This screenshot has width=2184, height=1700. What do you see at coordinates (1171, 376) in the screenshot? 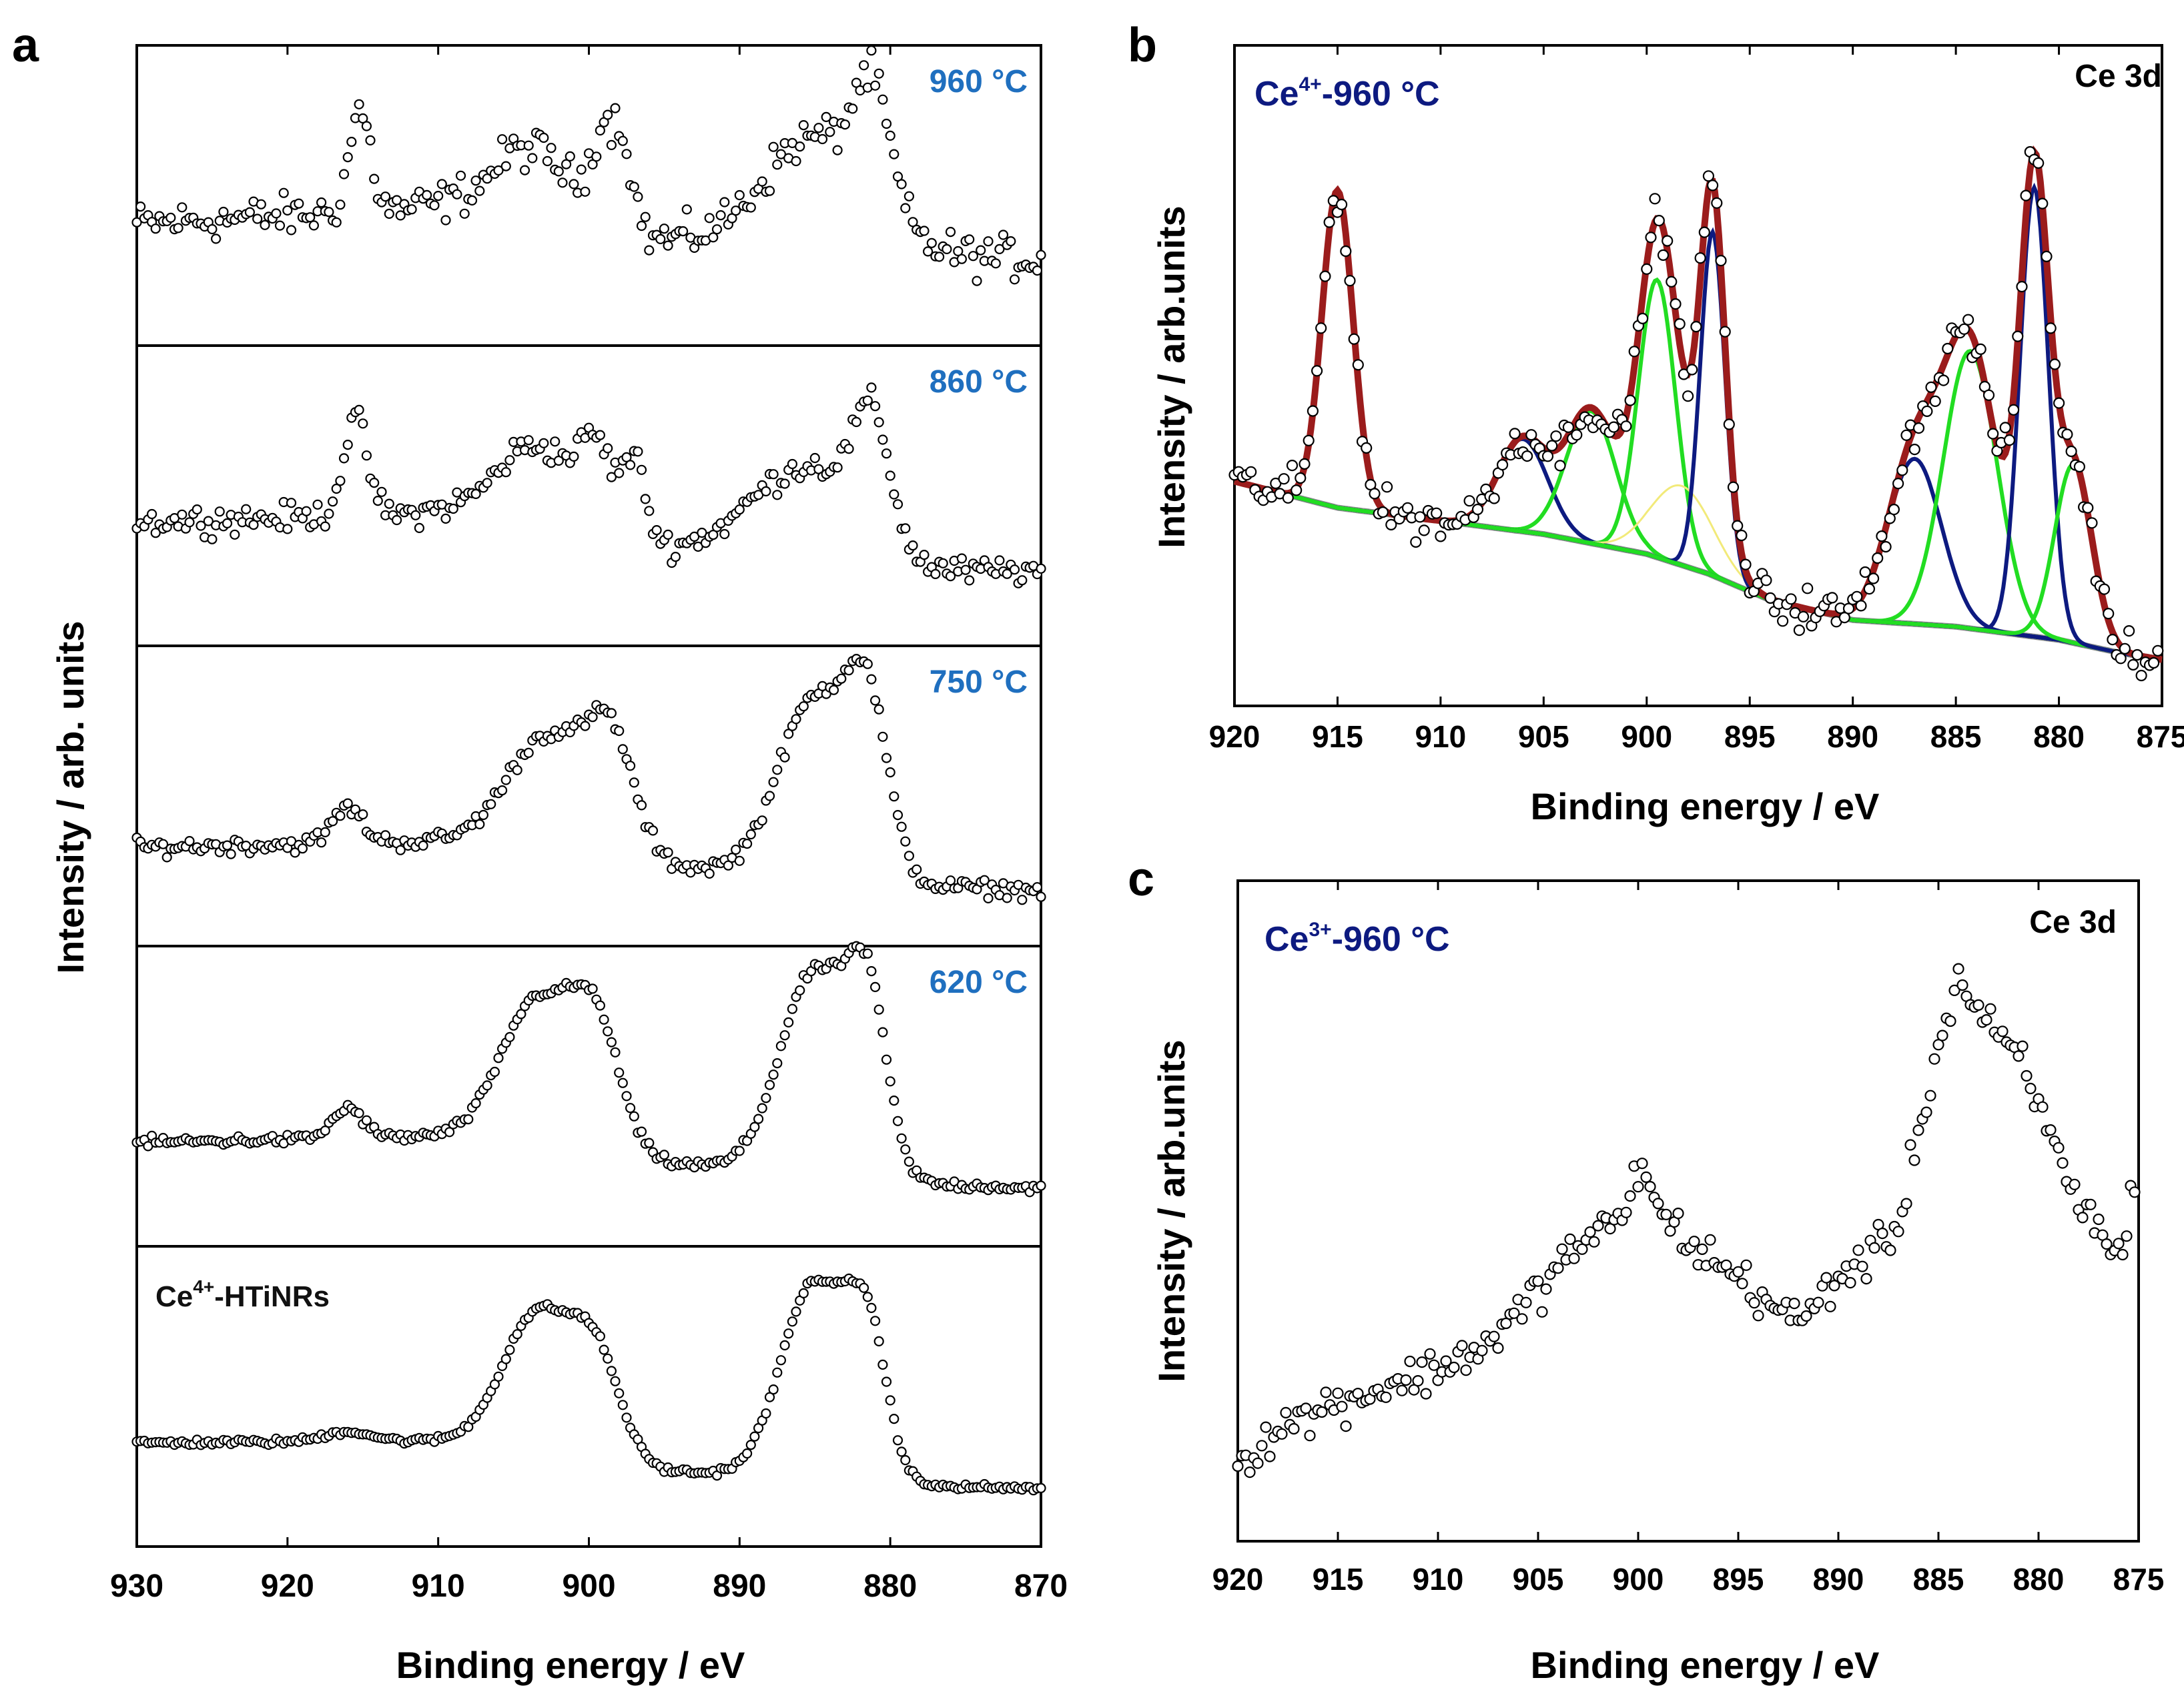
I see `panel-b-ylabel: Intensity / arb.units` at bounding box center [1171, 376].